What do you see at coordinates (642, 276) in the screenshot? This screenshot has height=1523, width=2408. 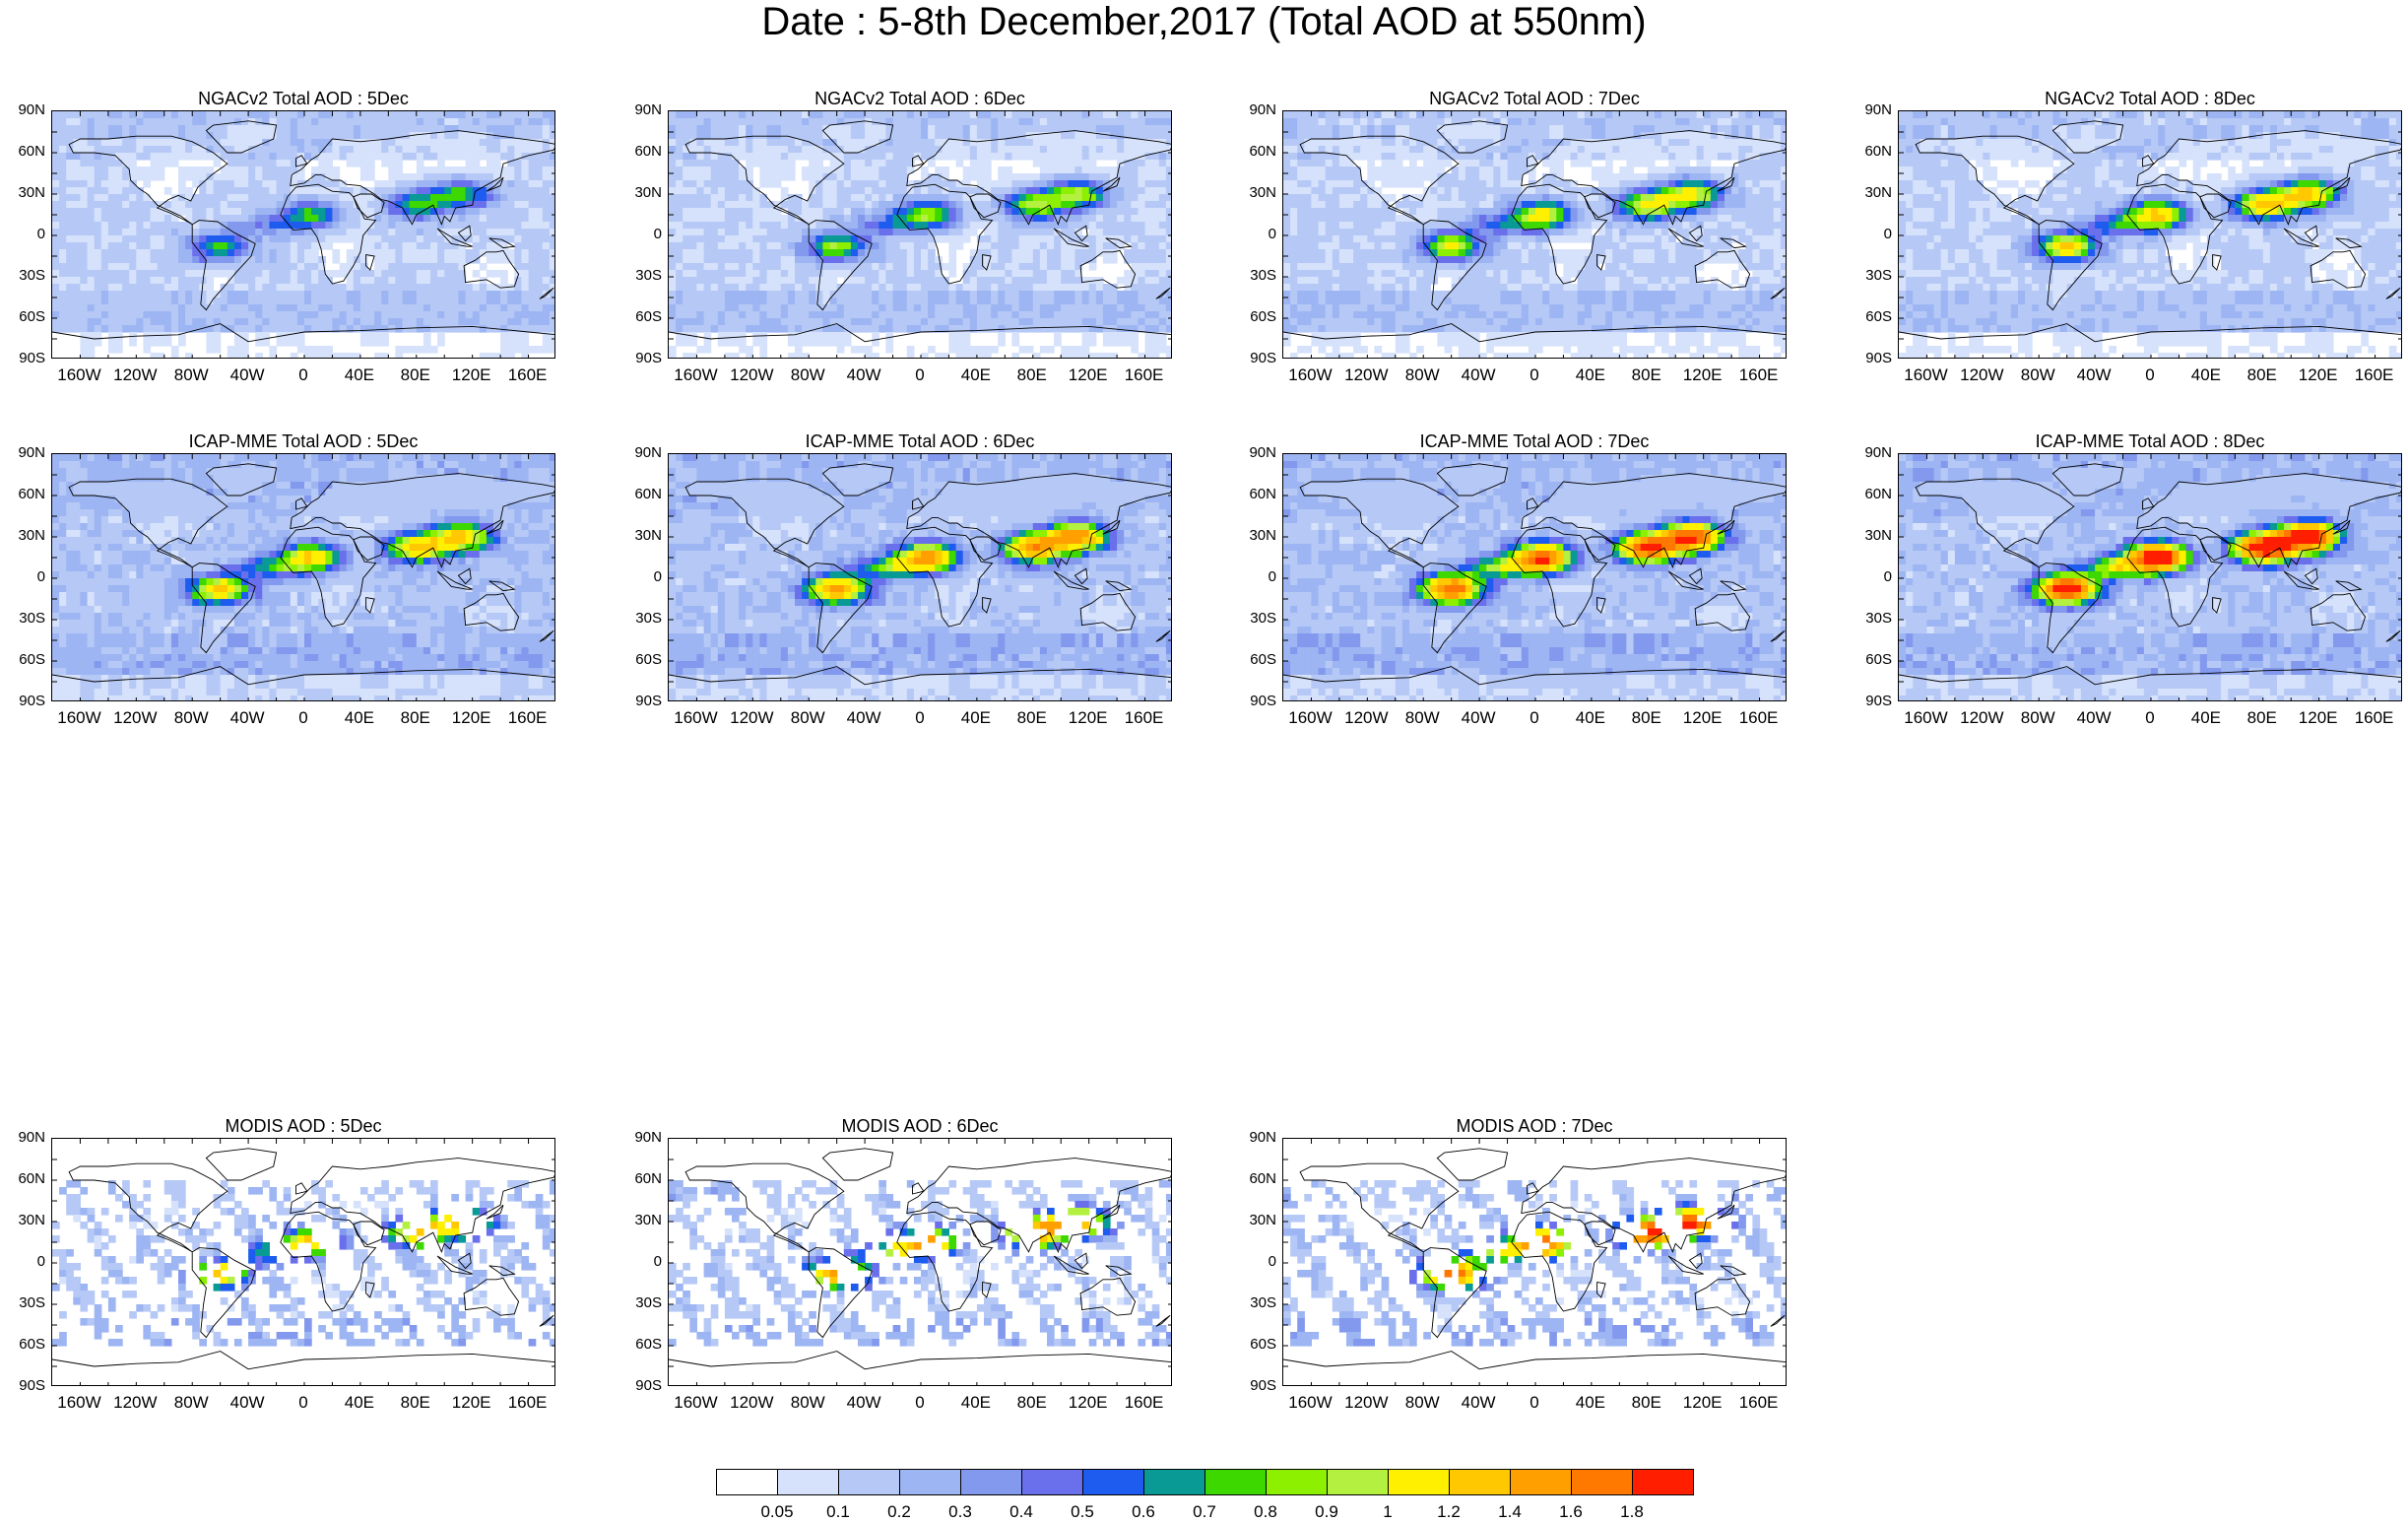 I see `lat-tick-label: 30S` at bounding box center [642, 276].